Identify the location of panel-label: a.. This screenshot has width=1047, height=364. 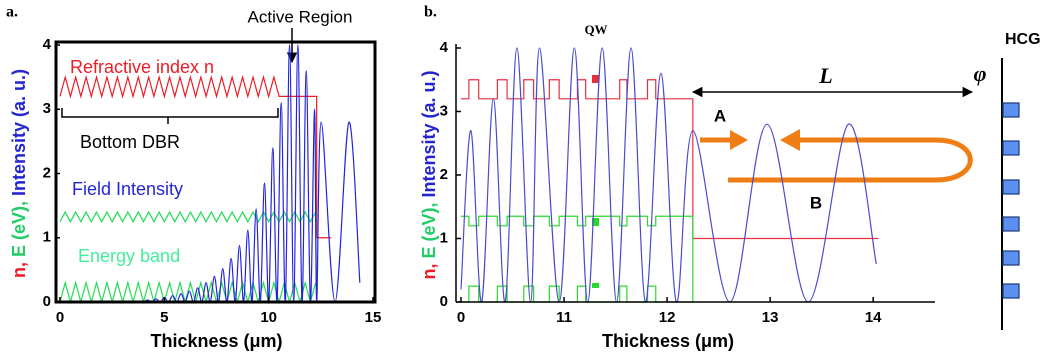
(12, 12).